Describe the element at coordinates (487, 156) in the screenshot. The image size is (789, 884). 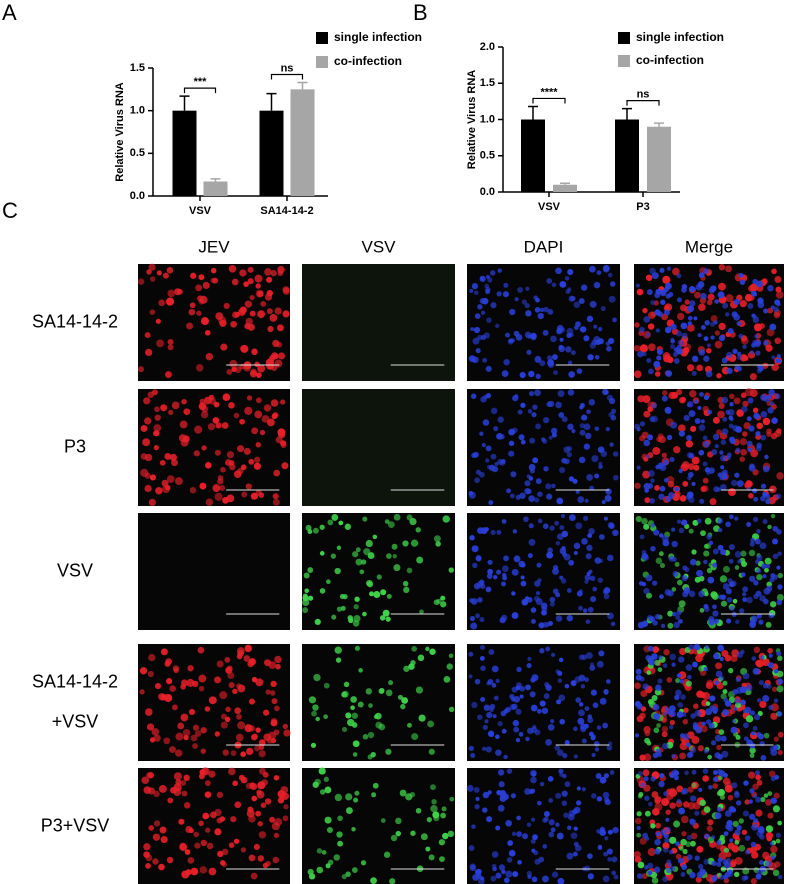
I see `y-tick-label: 0.5` at that location.